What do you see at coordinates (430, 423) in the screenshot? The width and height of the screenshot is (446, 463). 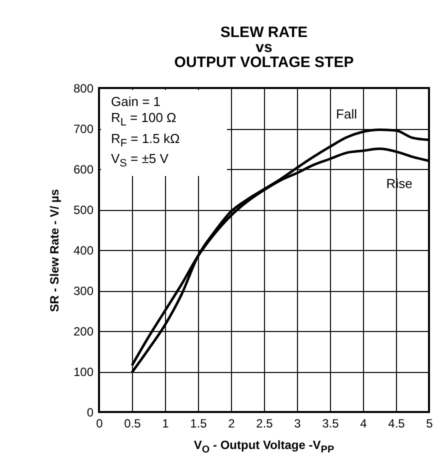 I see `x-tick-label: 5` at bounding box center [430, 423].